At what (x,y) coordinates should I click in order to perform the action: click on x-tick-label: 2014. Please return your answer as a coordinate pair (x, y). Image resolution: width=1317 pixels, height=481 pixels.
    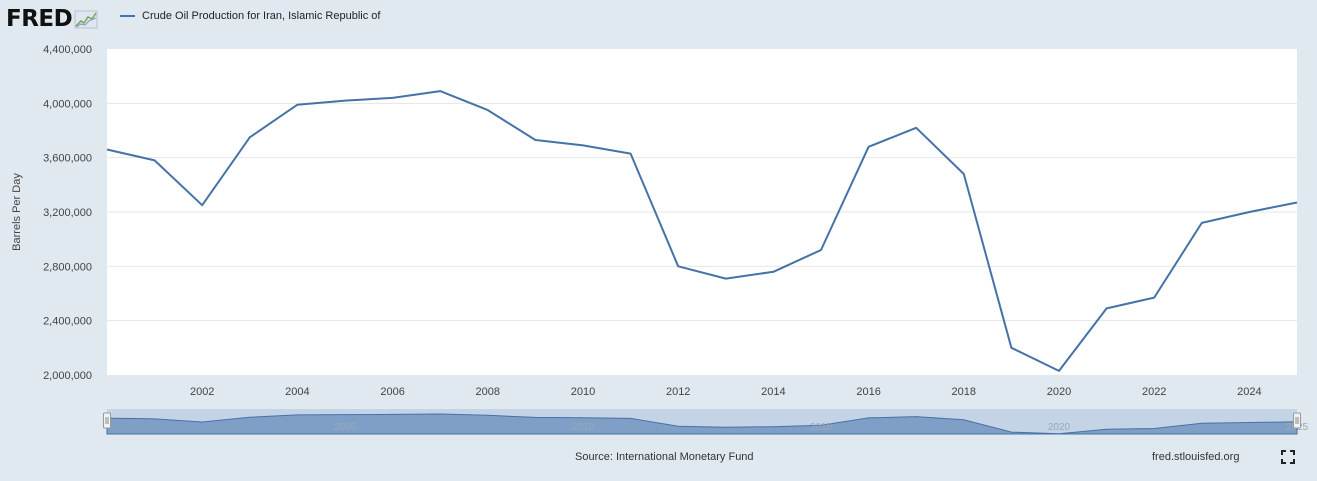
    Looking at the image, I should click on (773, 392).